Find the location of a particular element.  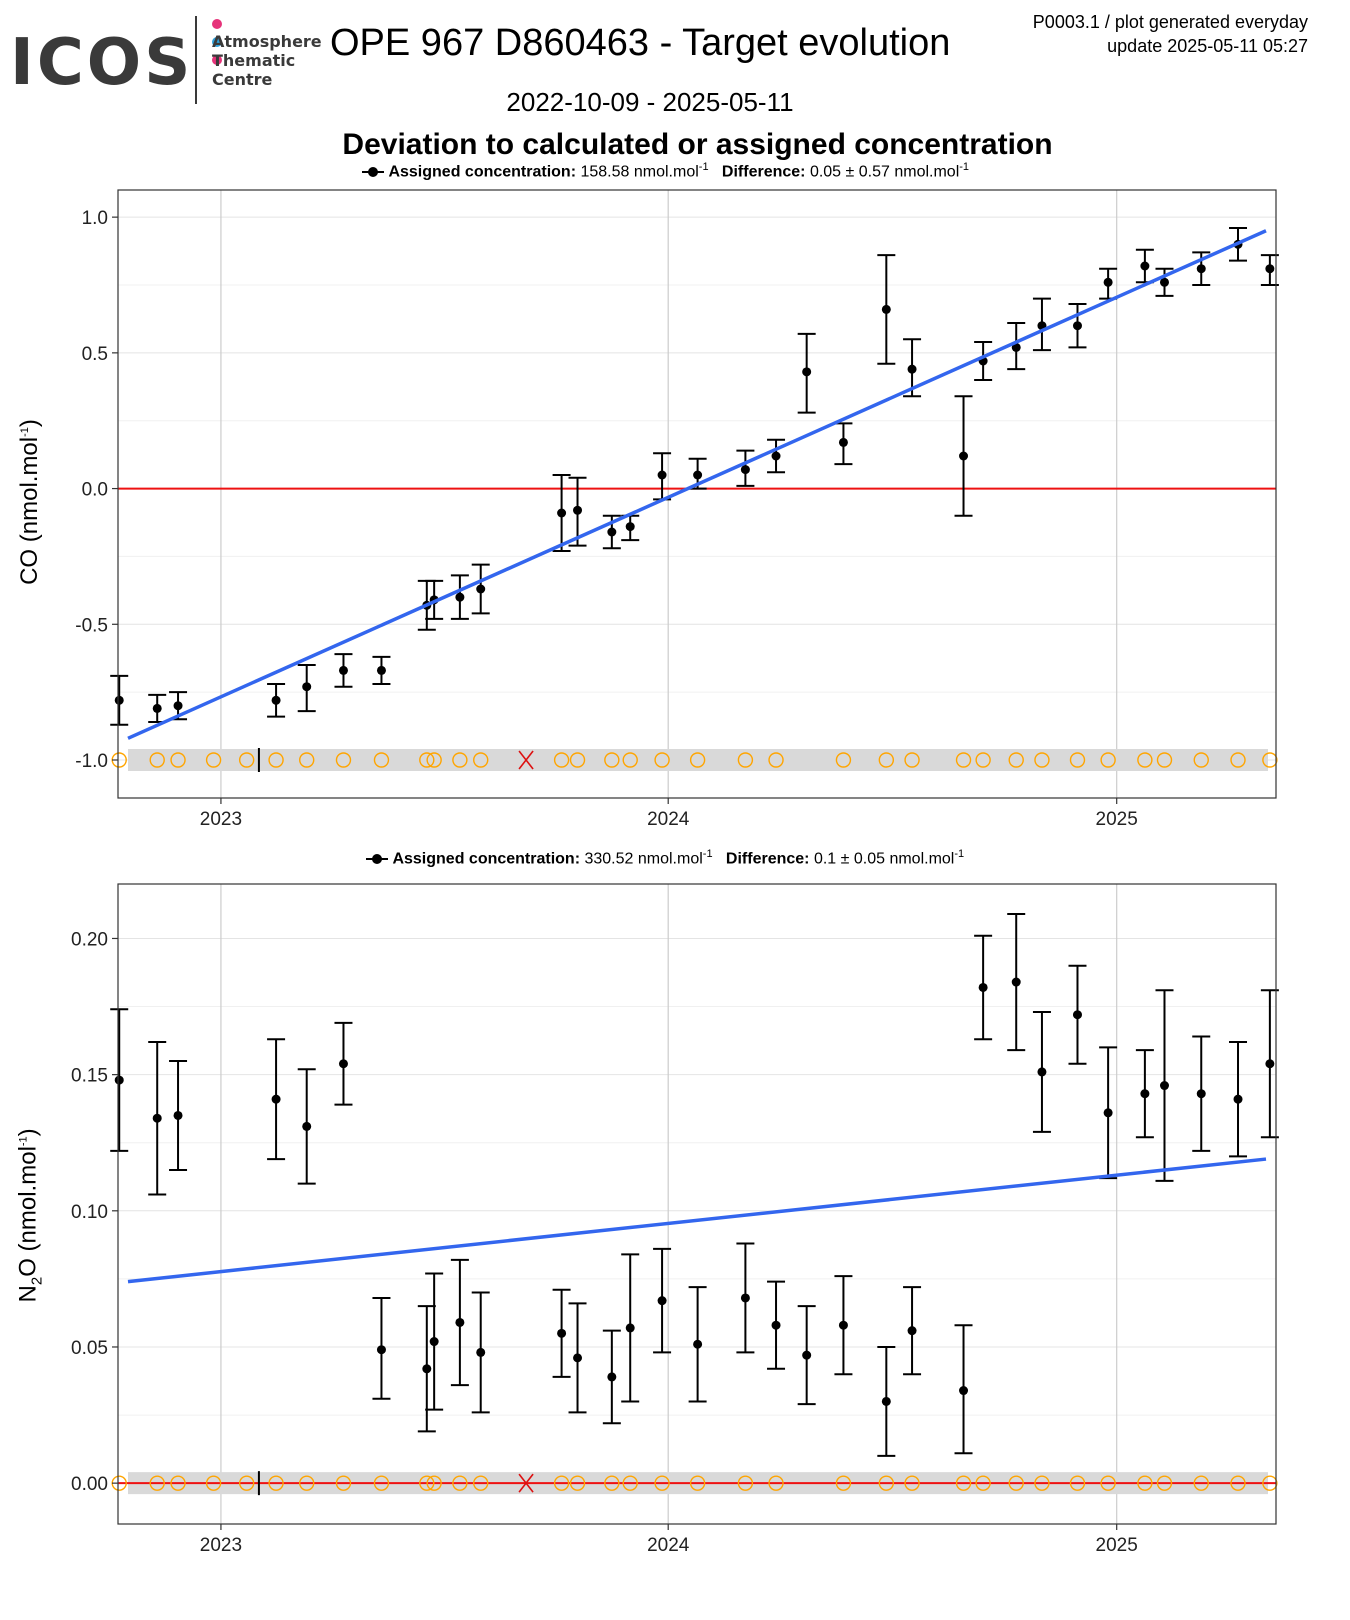

n2o-trend-line is located at coordinates (697, 1220).